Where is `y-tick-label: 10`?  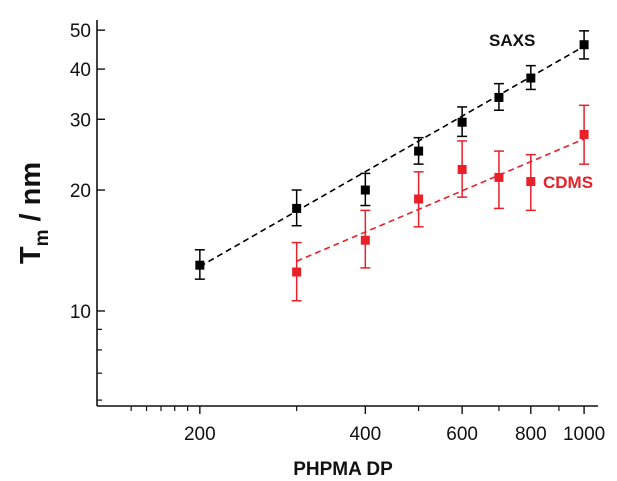
y-tick-label: 10 is located at coordinates (80, 312).